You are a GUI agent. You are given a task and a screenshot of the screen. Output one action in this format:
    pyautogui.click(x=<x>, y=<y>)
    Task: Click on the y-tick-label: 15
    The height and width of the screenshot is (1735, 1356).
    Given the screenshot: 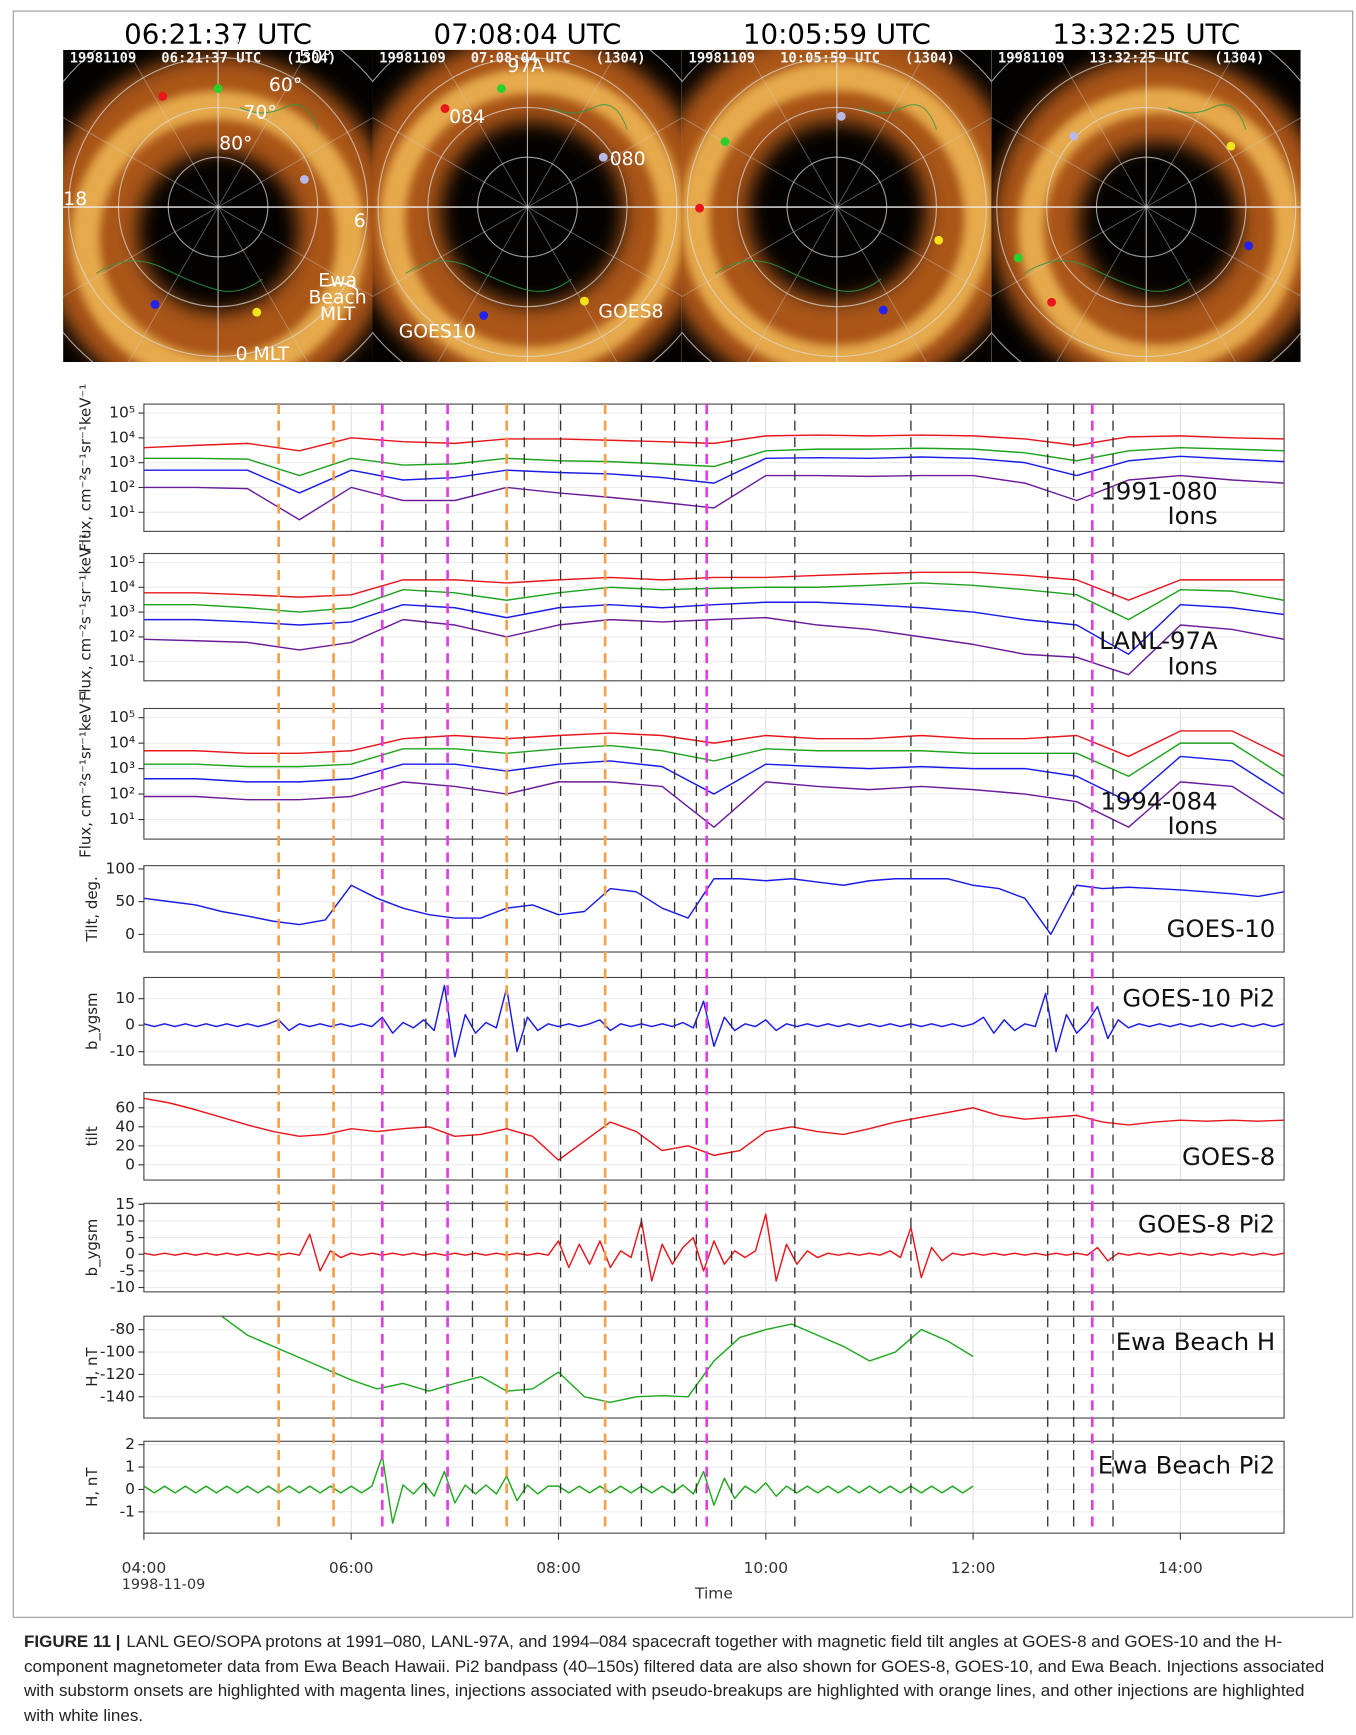 What is the action you would take?
    pyautogui.click(x=125, y=1204)
    